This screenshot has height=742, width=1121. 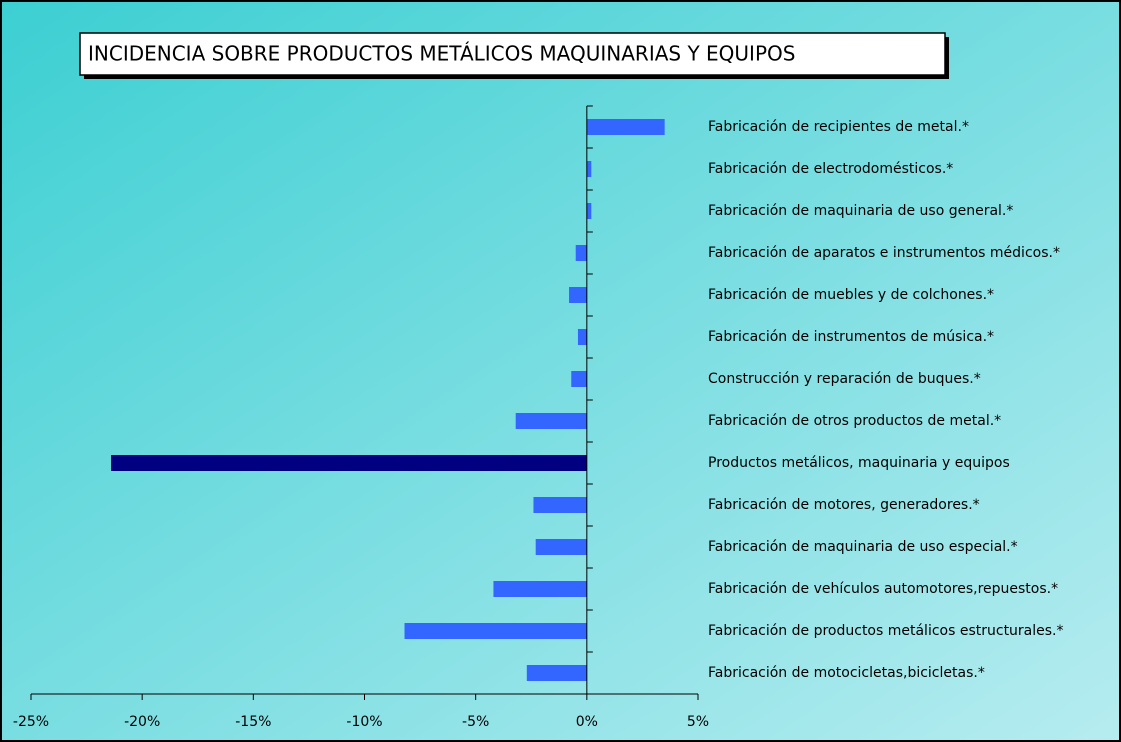 What do you see at coordinates (364, 722) in the screenshot?
I see `x-tick-label: -10%` at bounding box center [364, 722].